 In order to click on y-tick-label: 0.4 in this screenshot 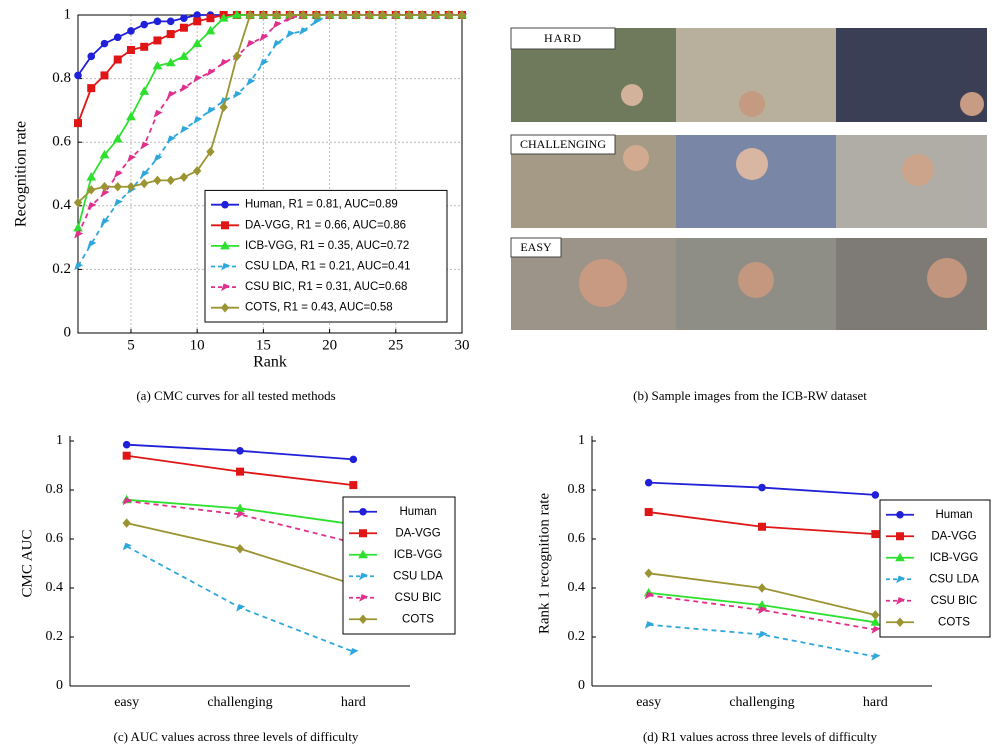, I will do `click(61, 205)`.